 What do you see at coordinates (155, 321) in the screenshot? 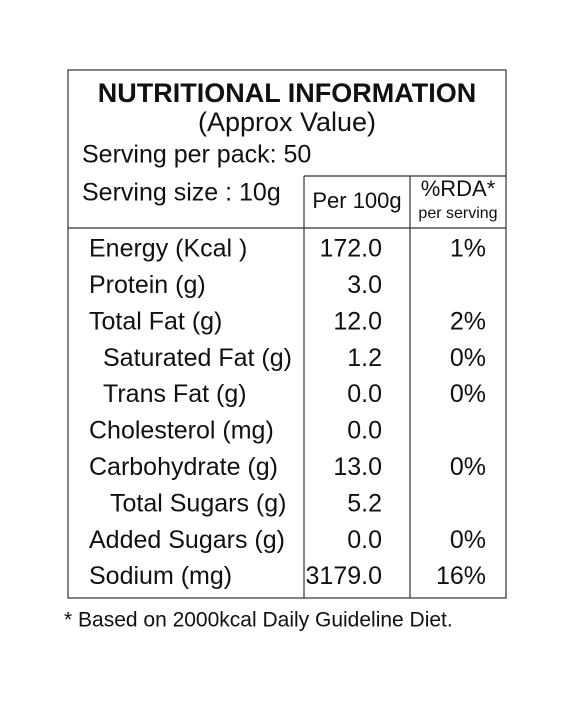
I see `row-label: Total Fat (g)` at bounding box center [155, 321].